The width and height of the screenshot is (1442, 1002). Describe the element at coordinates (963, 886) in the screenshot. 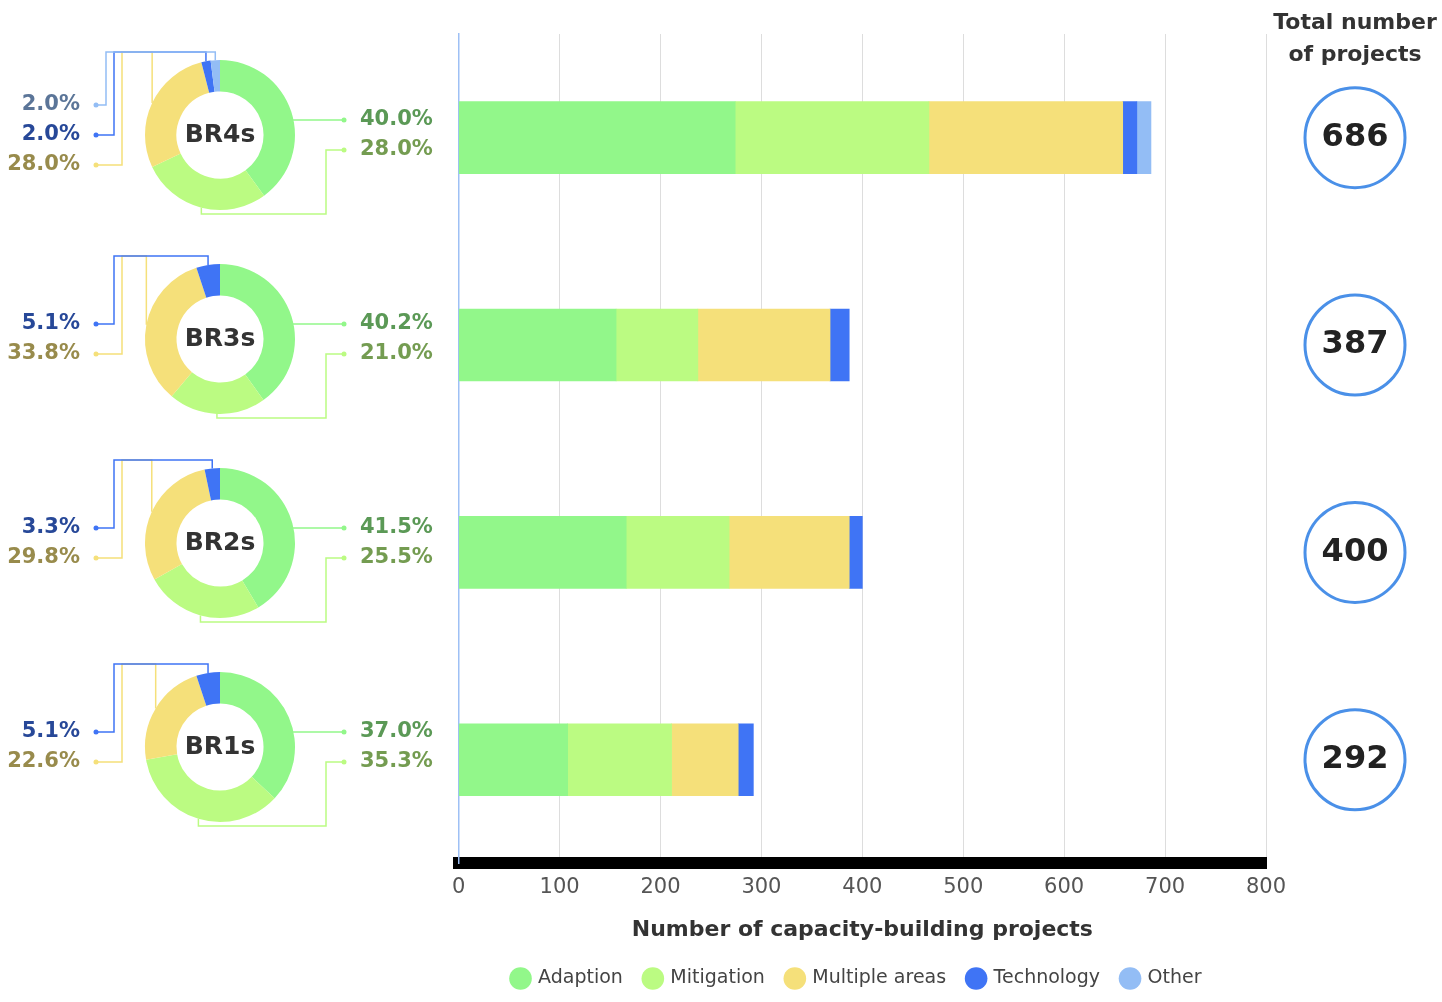

I see `x-tick-label: 500` at that location.